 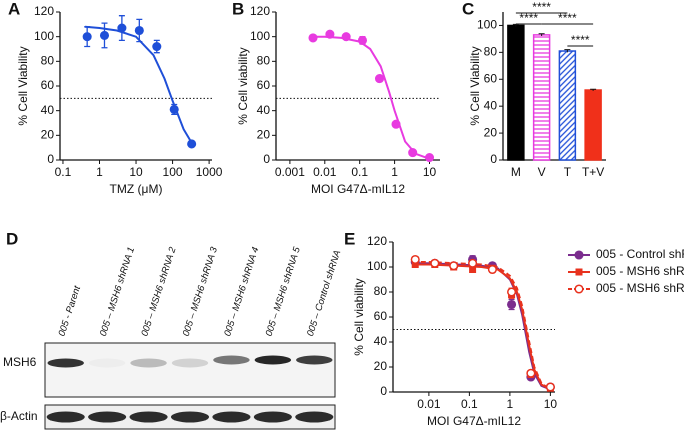 What do you see at coordinates (568, 172) in the screenshot?
I see `x-tick-label: T` at bounding box center [568, 172].